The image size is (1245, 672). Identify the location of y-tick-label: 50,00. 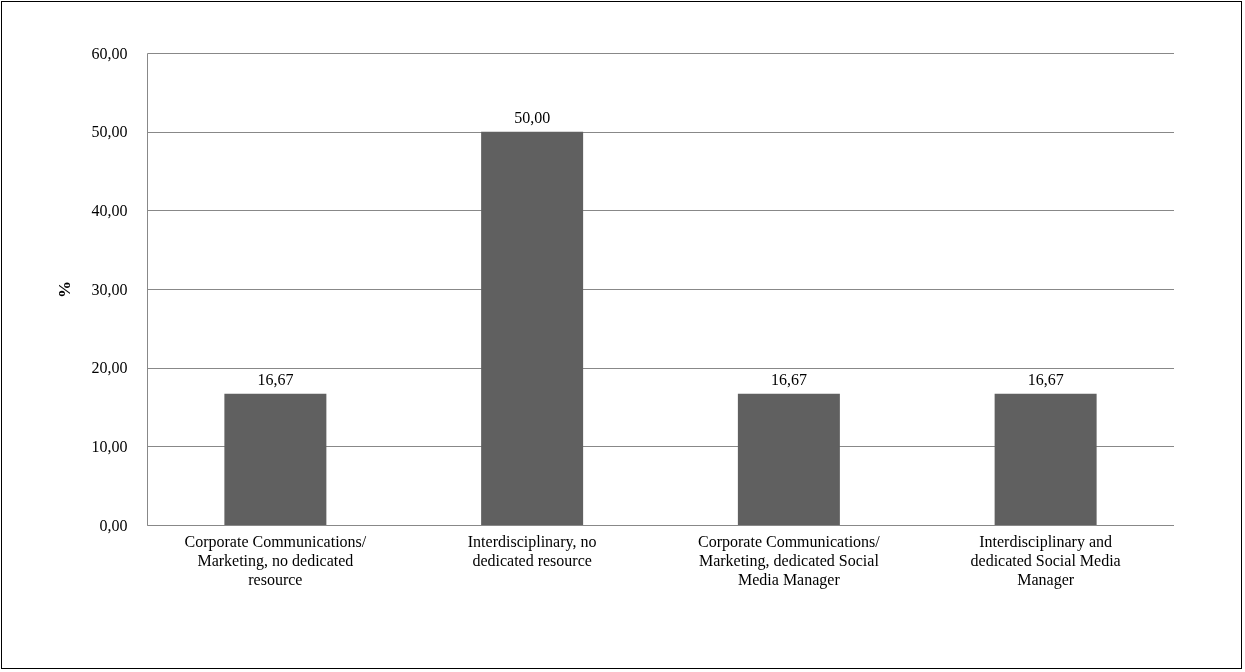
(109, 132).